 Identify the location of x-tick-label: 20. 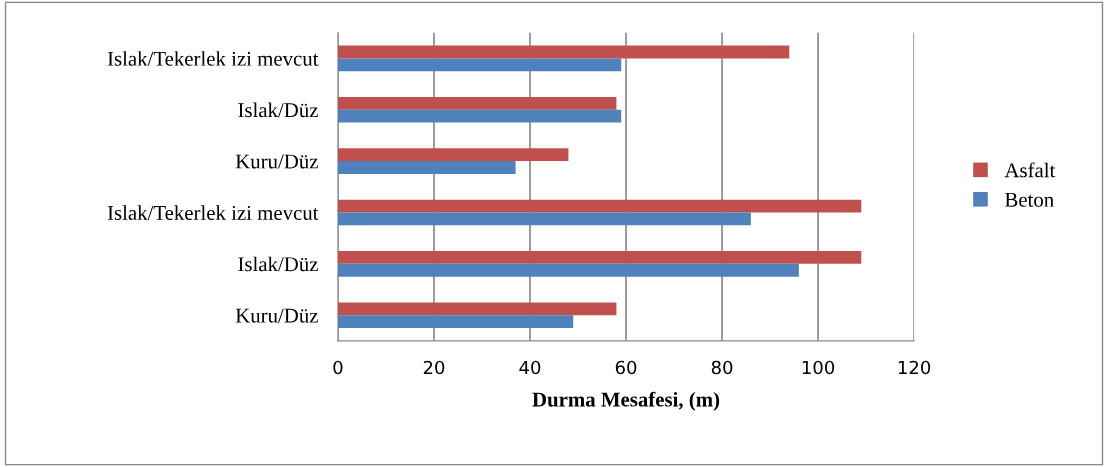
(434, 367).